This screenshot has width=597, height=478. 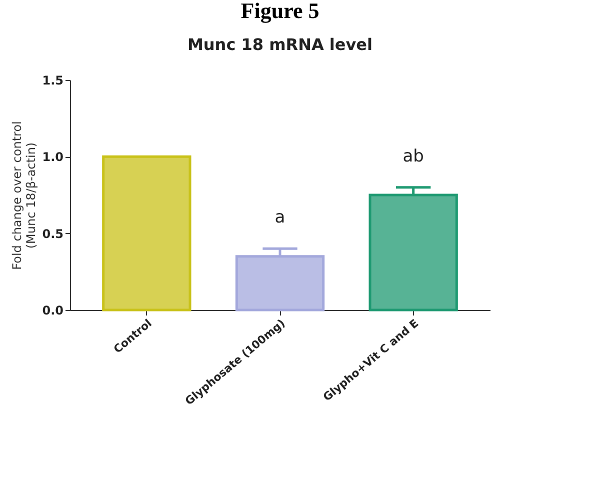 What do you see at coordinates (280, 11) in the screenshot?
I see `chart-title: Figure 5` at bounding box center [280, 11].